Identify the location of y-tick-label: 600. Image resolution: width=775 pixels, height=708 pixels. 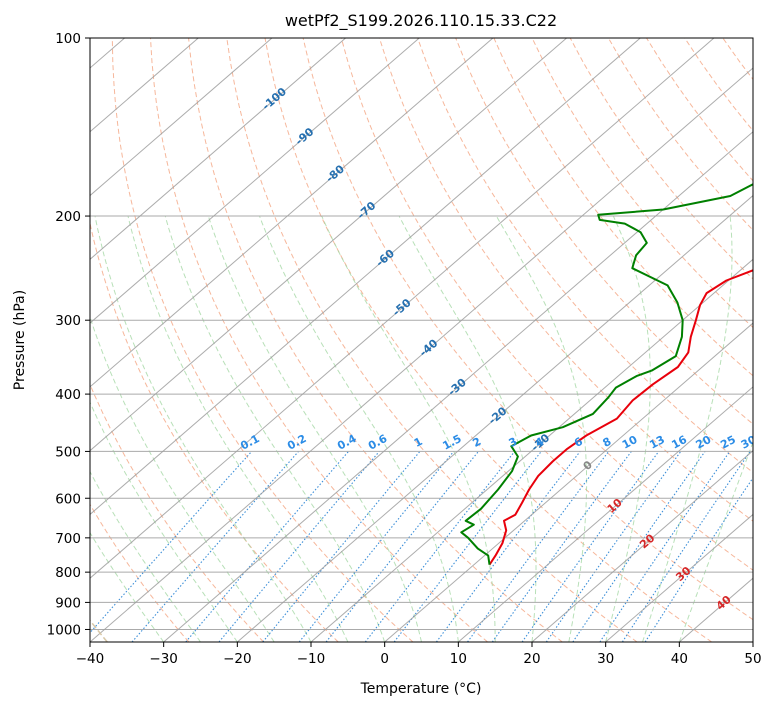
(68, 499).